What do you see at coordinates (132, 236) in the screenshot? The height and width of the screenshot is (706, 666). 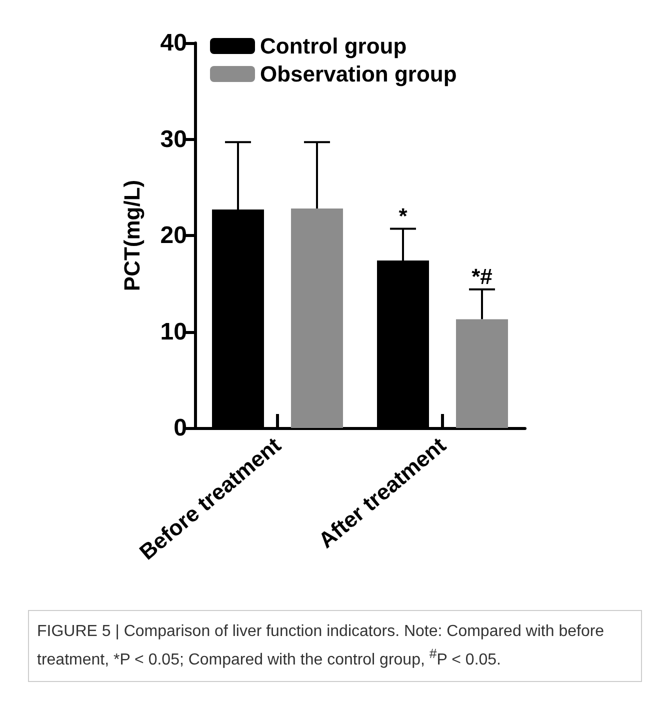 I see `y-axis-title: PCT(mg/L)` at bounding box center [132, 236].